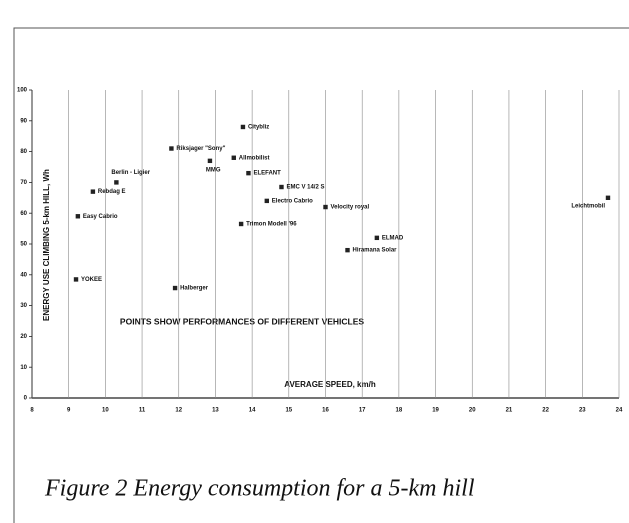 This screenshot has height=523, width=629. I want to click on y-tick-label: 30, so click(23, 306).